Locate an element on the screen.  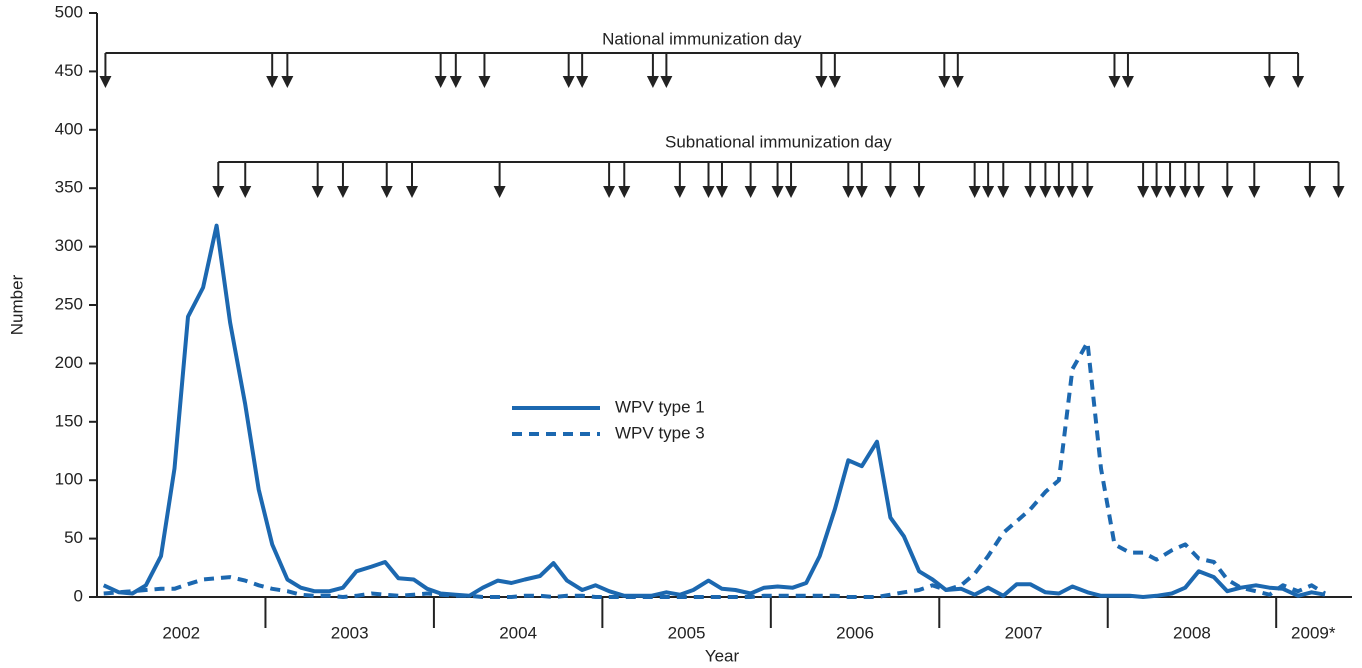
x-axis-label: Year is located at coordinates (722, 655).